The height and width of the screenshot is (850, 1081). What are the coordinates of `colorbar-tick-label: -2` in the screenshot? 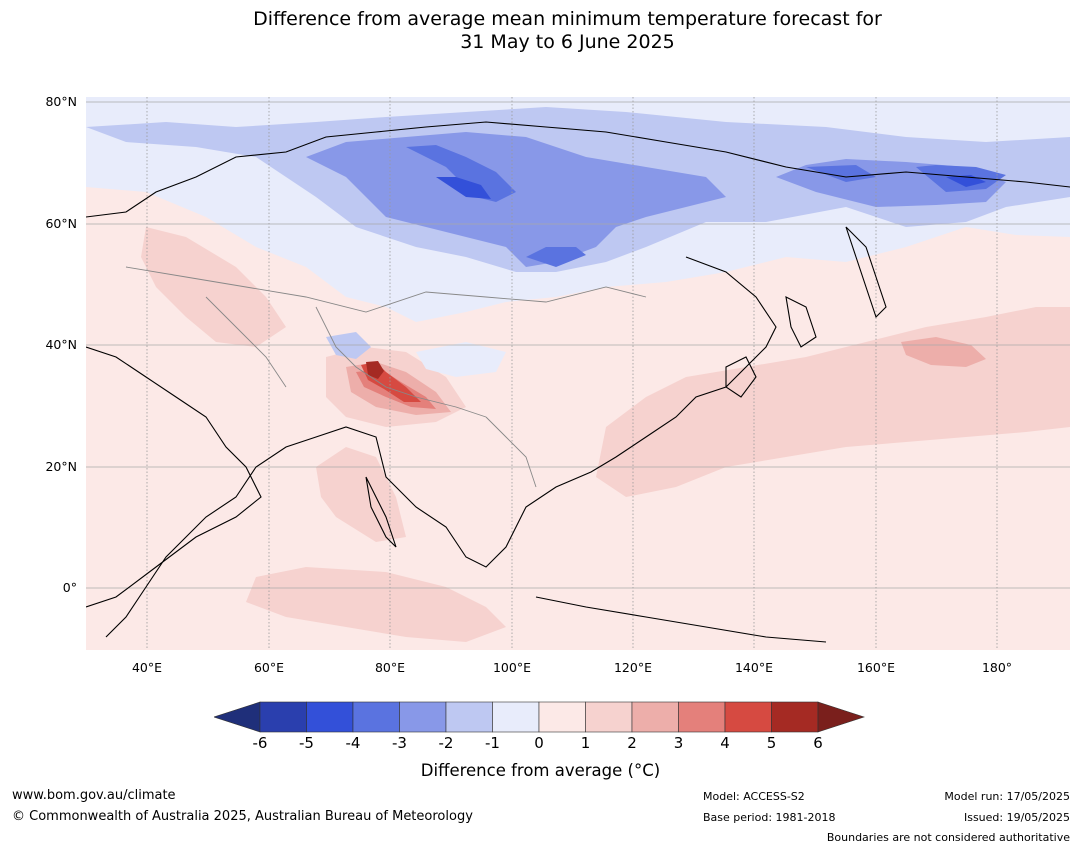 It's located at (446, 743).